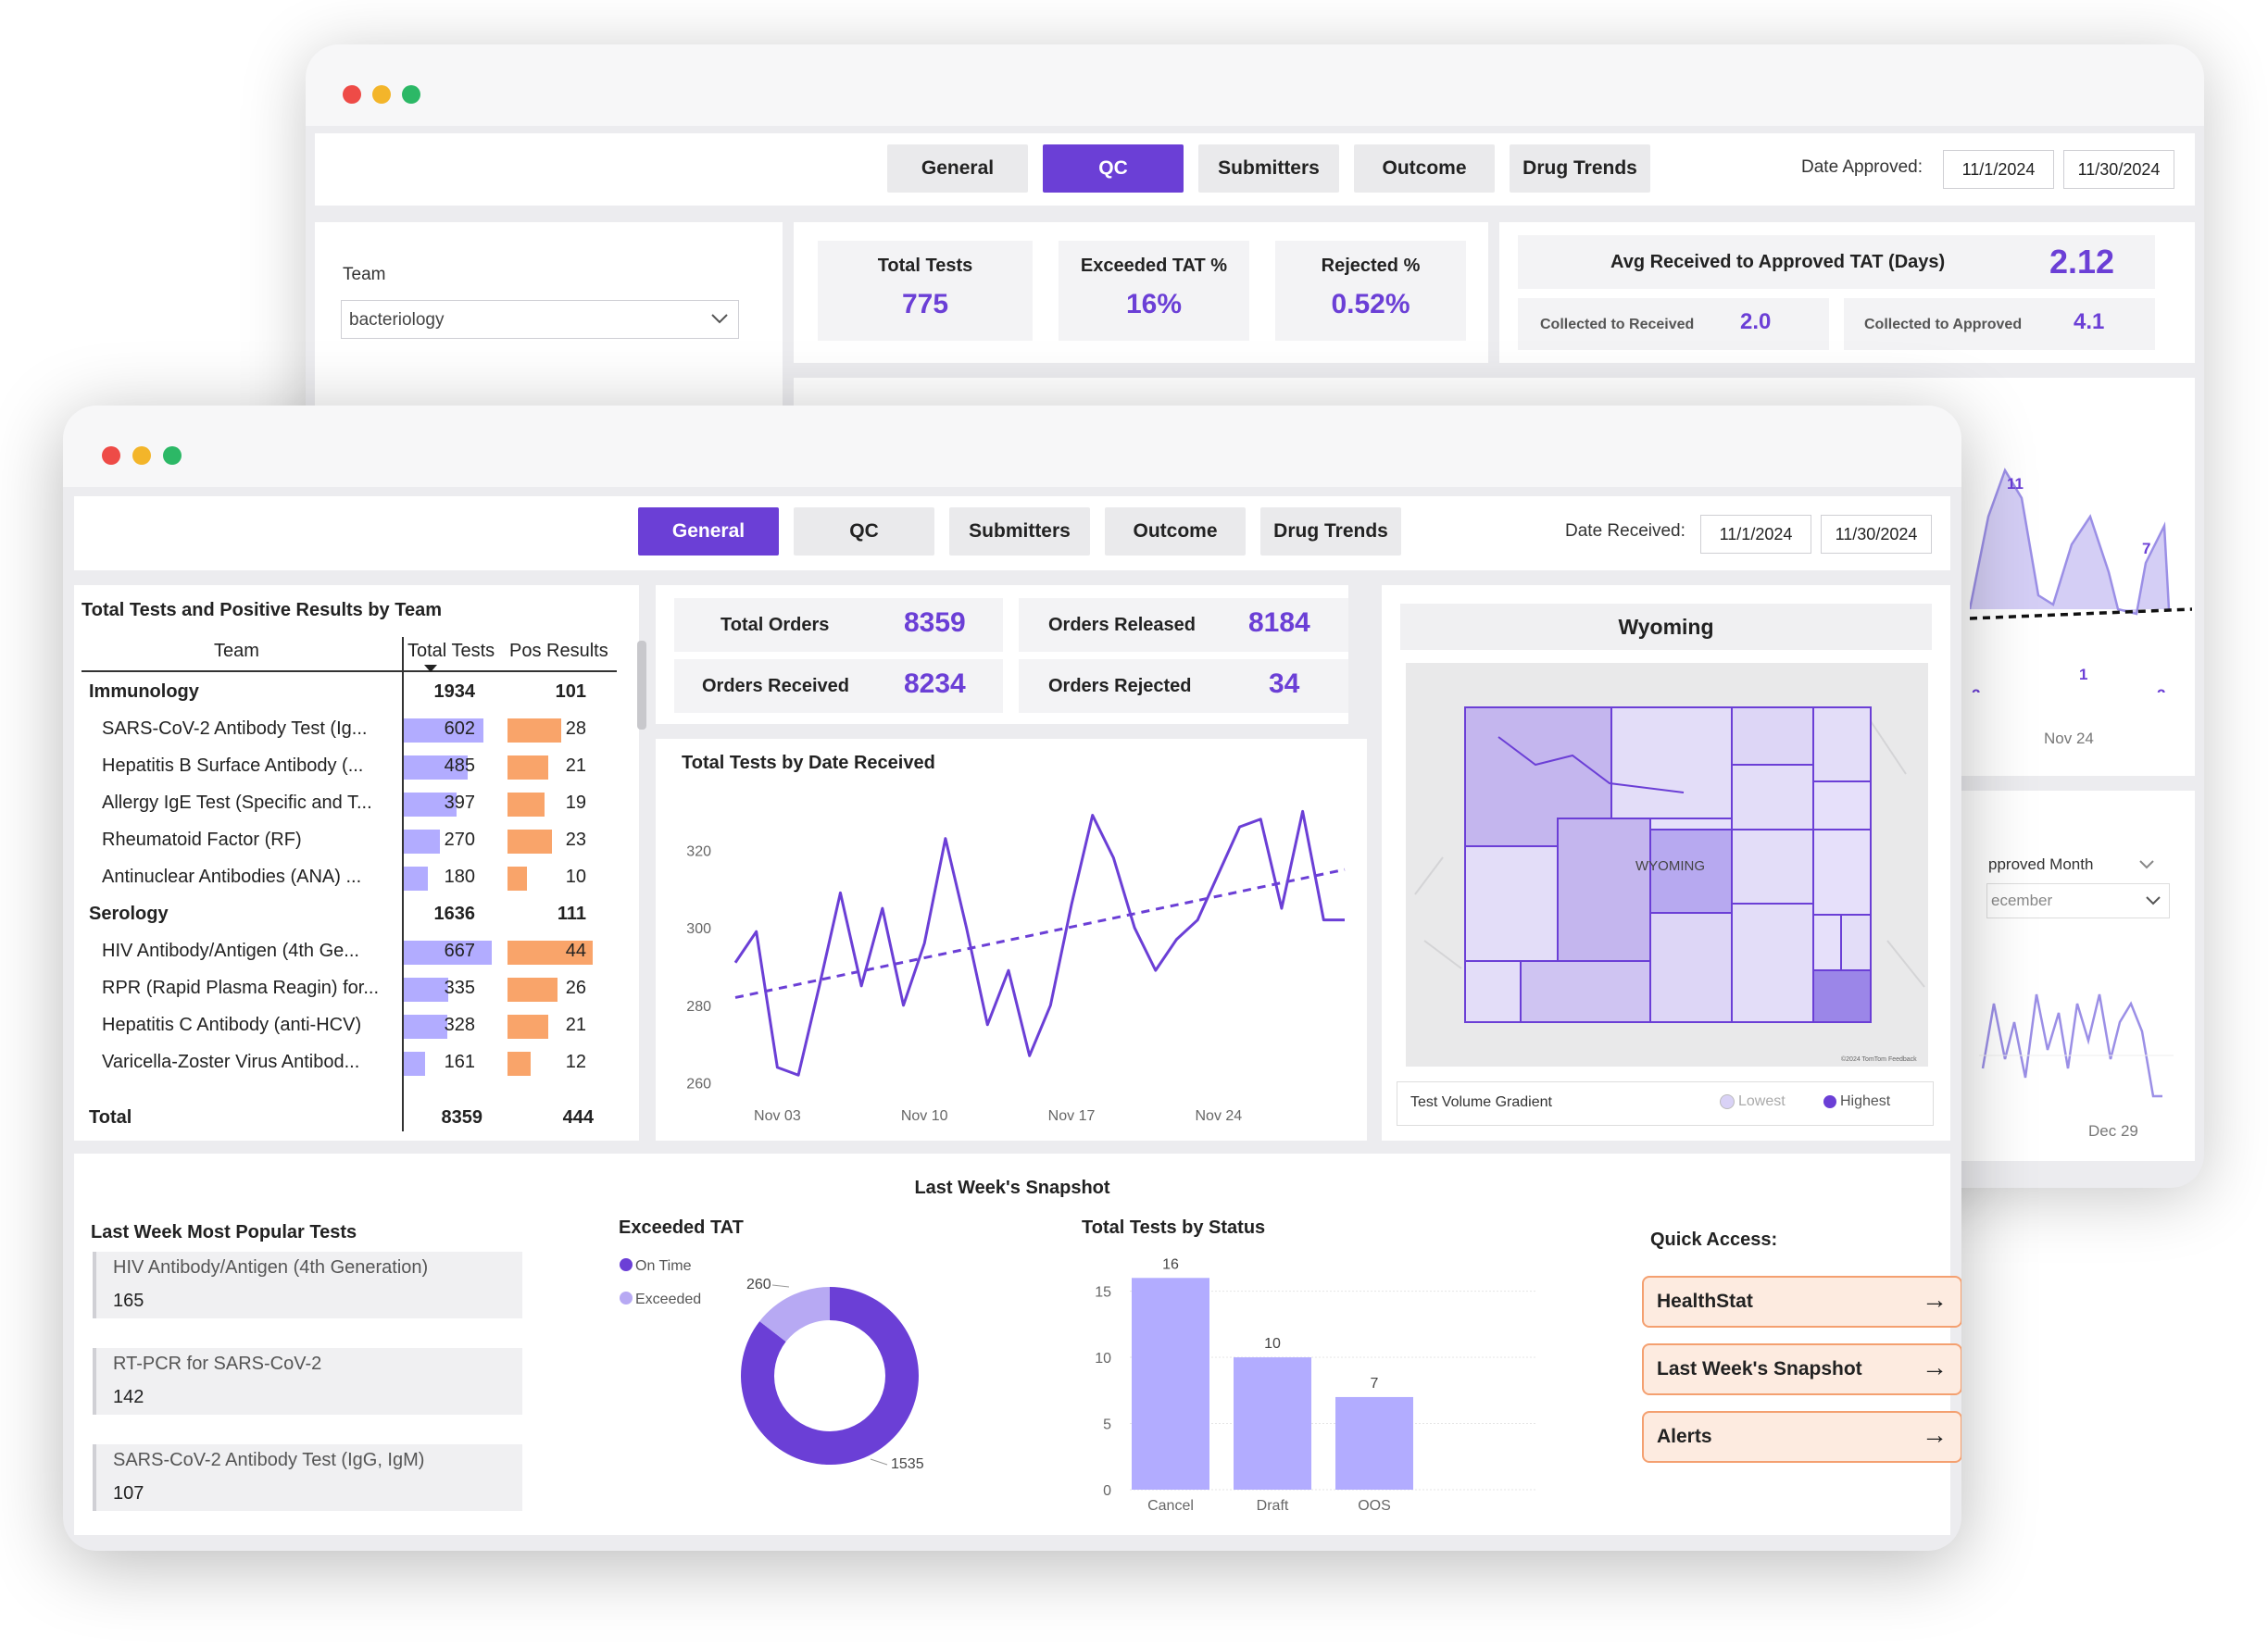 The height and width of the screenshot is (1648, 2268). What do you see at coordinates (1877, 534) in the screenshot?
I see `date-to-input: 11/30/2024` at bounding box center [1877, 534].